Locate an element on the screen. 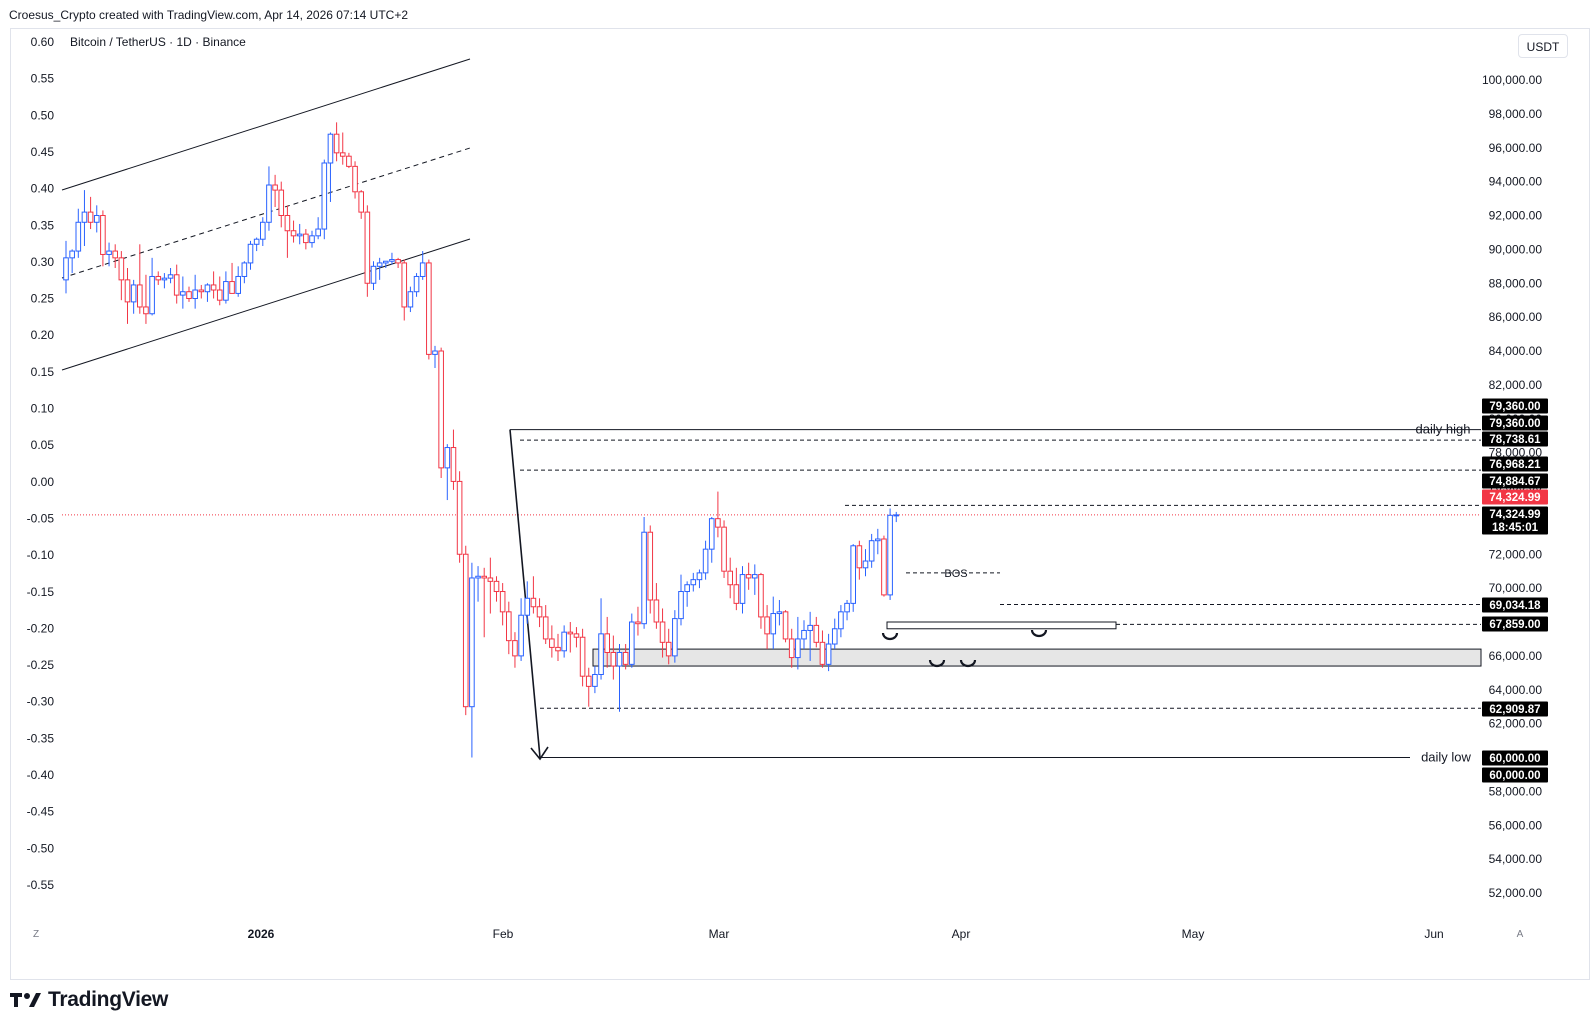 Image resolution: width=1596 pixels, height=1025 pixels. price-label: 74,884.67 is located at coordinates (1515, 481).